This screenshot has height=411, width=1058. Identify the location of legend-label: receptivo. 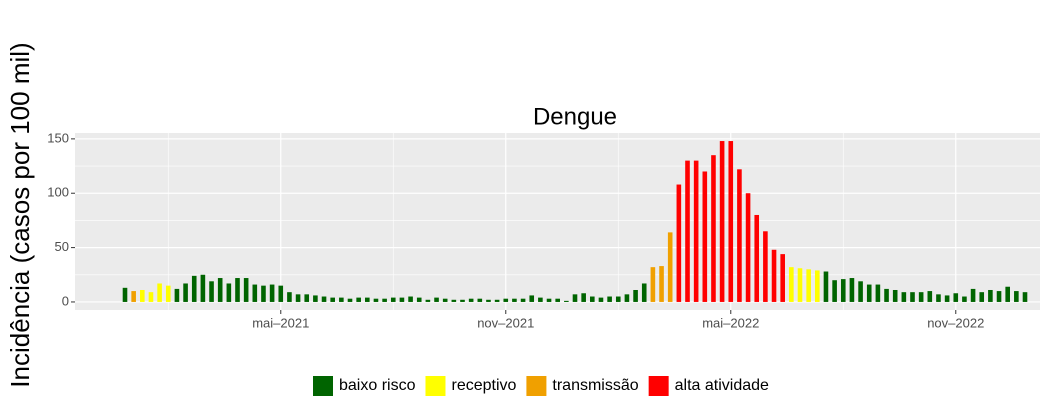
(483, 385).